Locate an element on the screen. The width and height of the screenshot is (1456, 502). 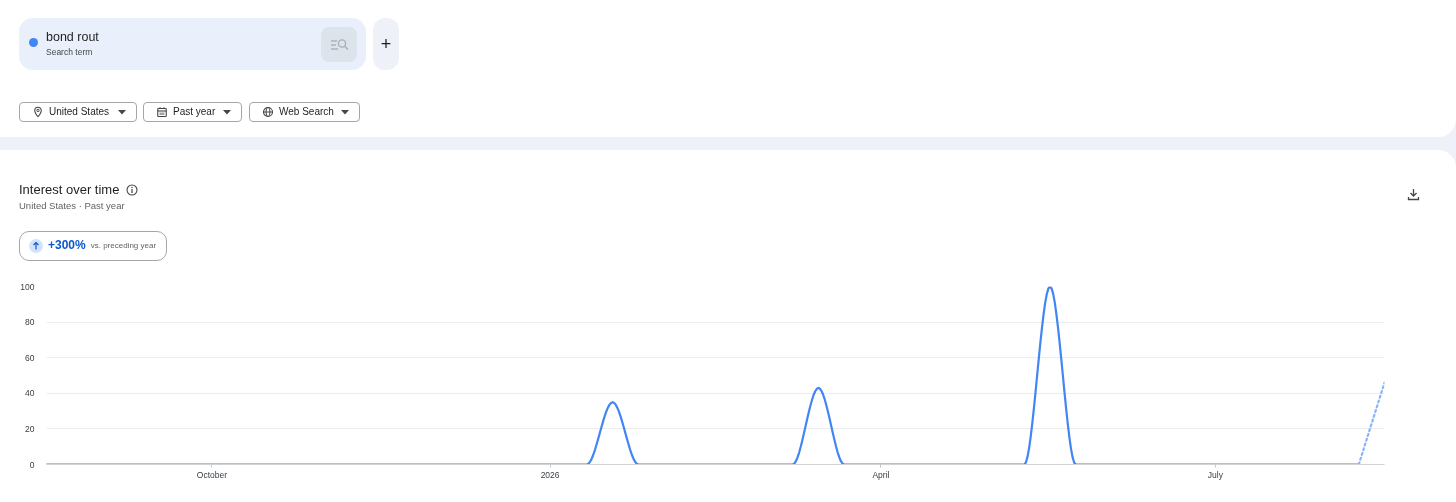
chart-title: Interest over time is located at coordinates (69, 190).